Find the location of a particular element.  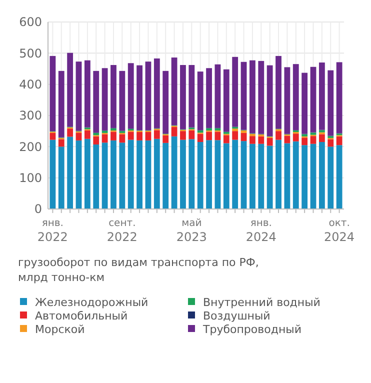

x-tick-label: янв. 2022 is located at coordinates (52, 231).